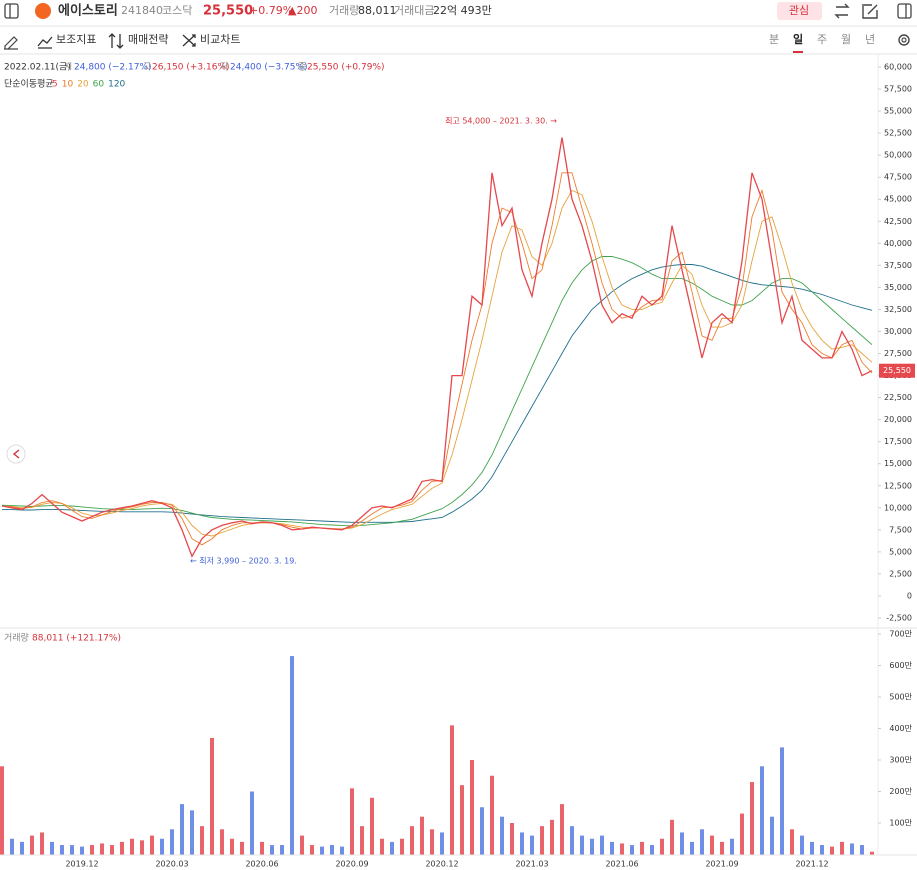 Image resolution: width=917 pixels, height=870 pixels. Describe the element at coordinates (846, 39) in the screenshot. I see `period-tab: 월` at that location.